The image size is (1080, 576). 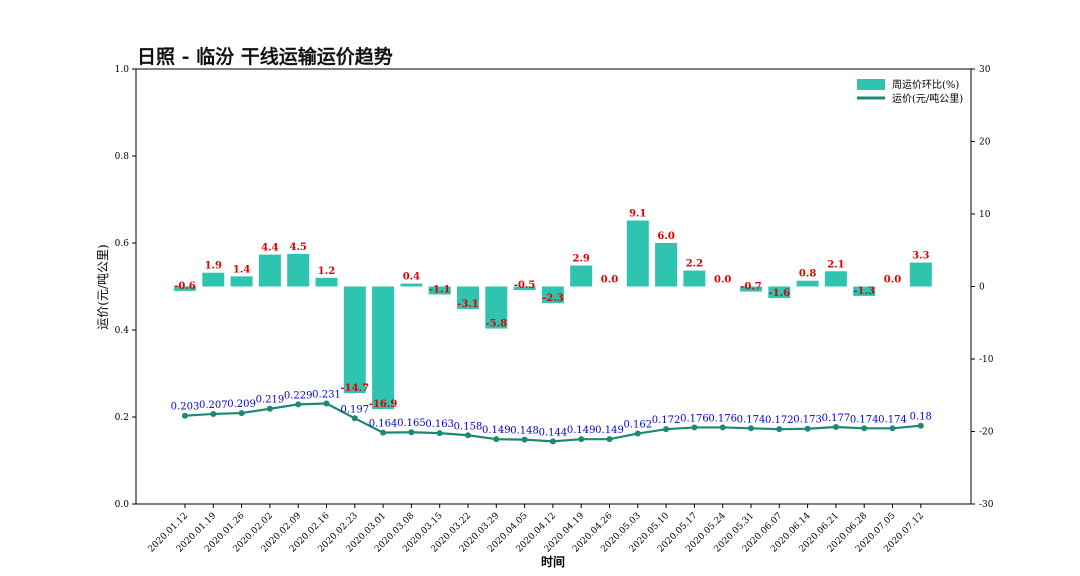 What do you see at coordinates (383, 404) in the screenshot?
I see `bar-data-label: -16.9` at bounding box center [383, 404].